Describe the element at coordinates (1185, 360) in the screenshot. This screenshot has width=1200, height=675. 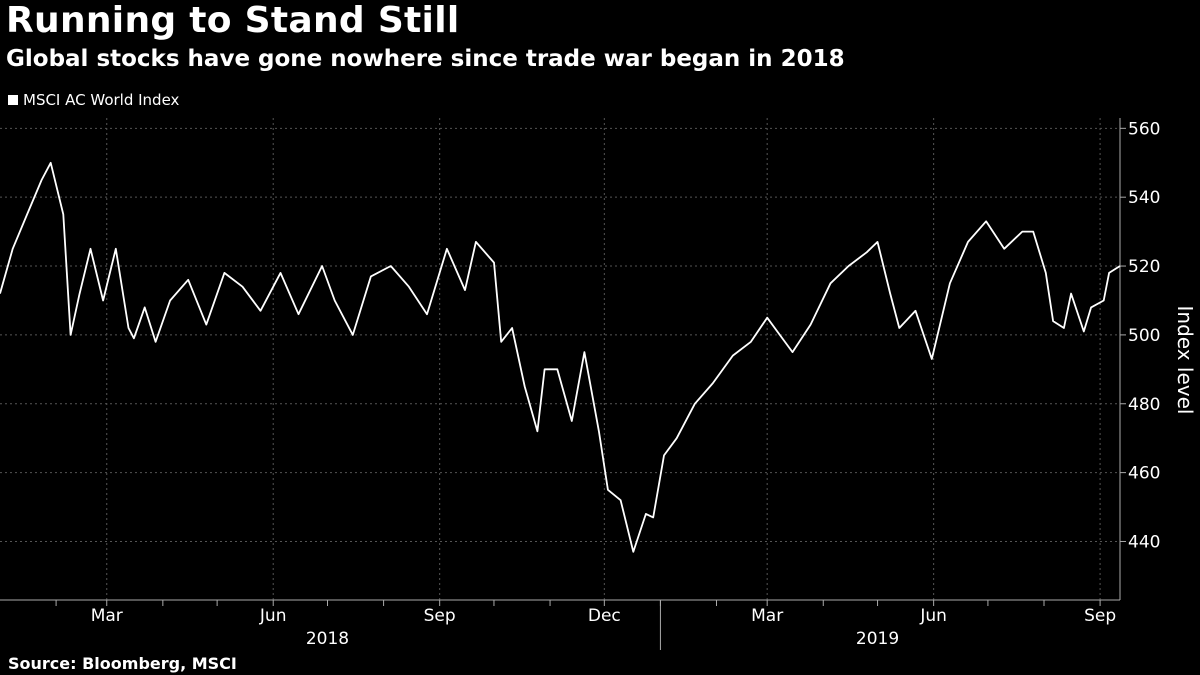
I see `y-axis-title: Index level` at that location.